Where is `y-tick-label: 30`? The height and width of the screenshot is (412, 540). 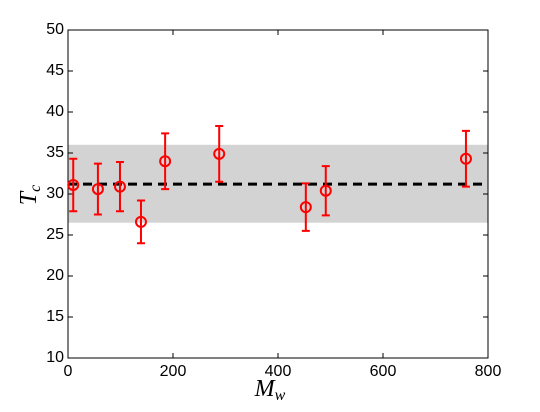
y-tick-label: 30 is located at coordinates (55, 193).